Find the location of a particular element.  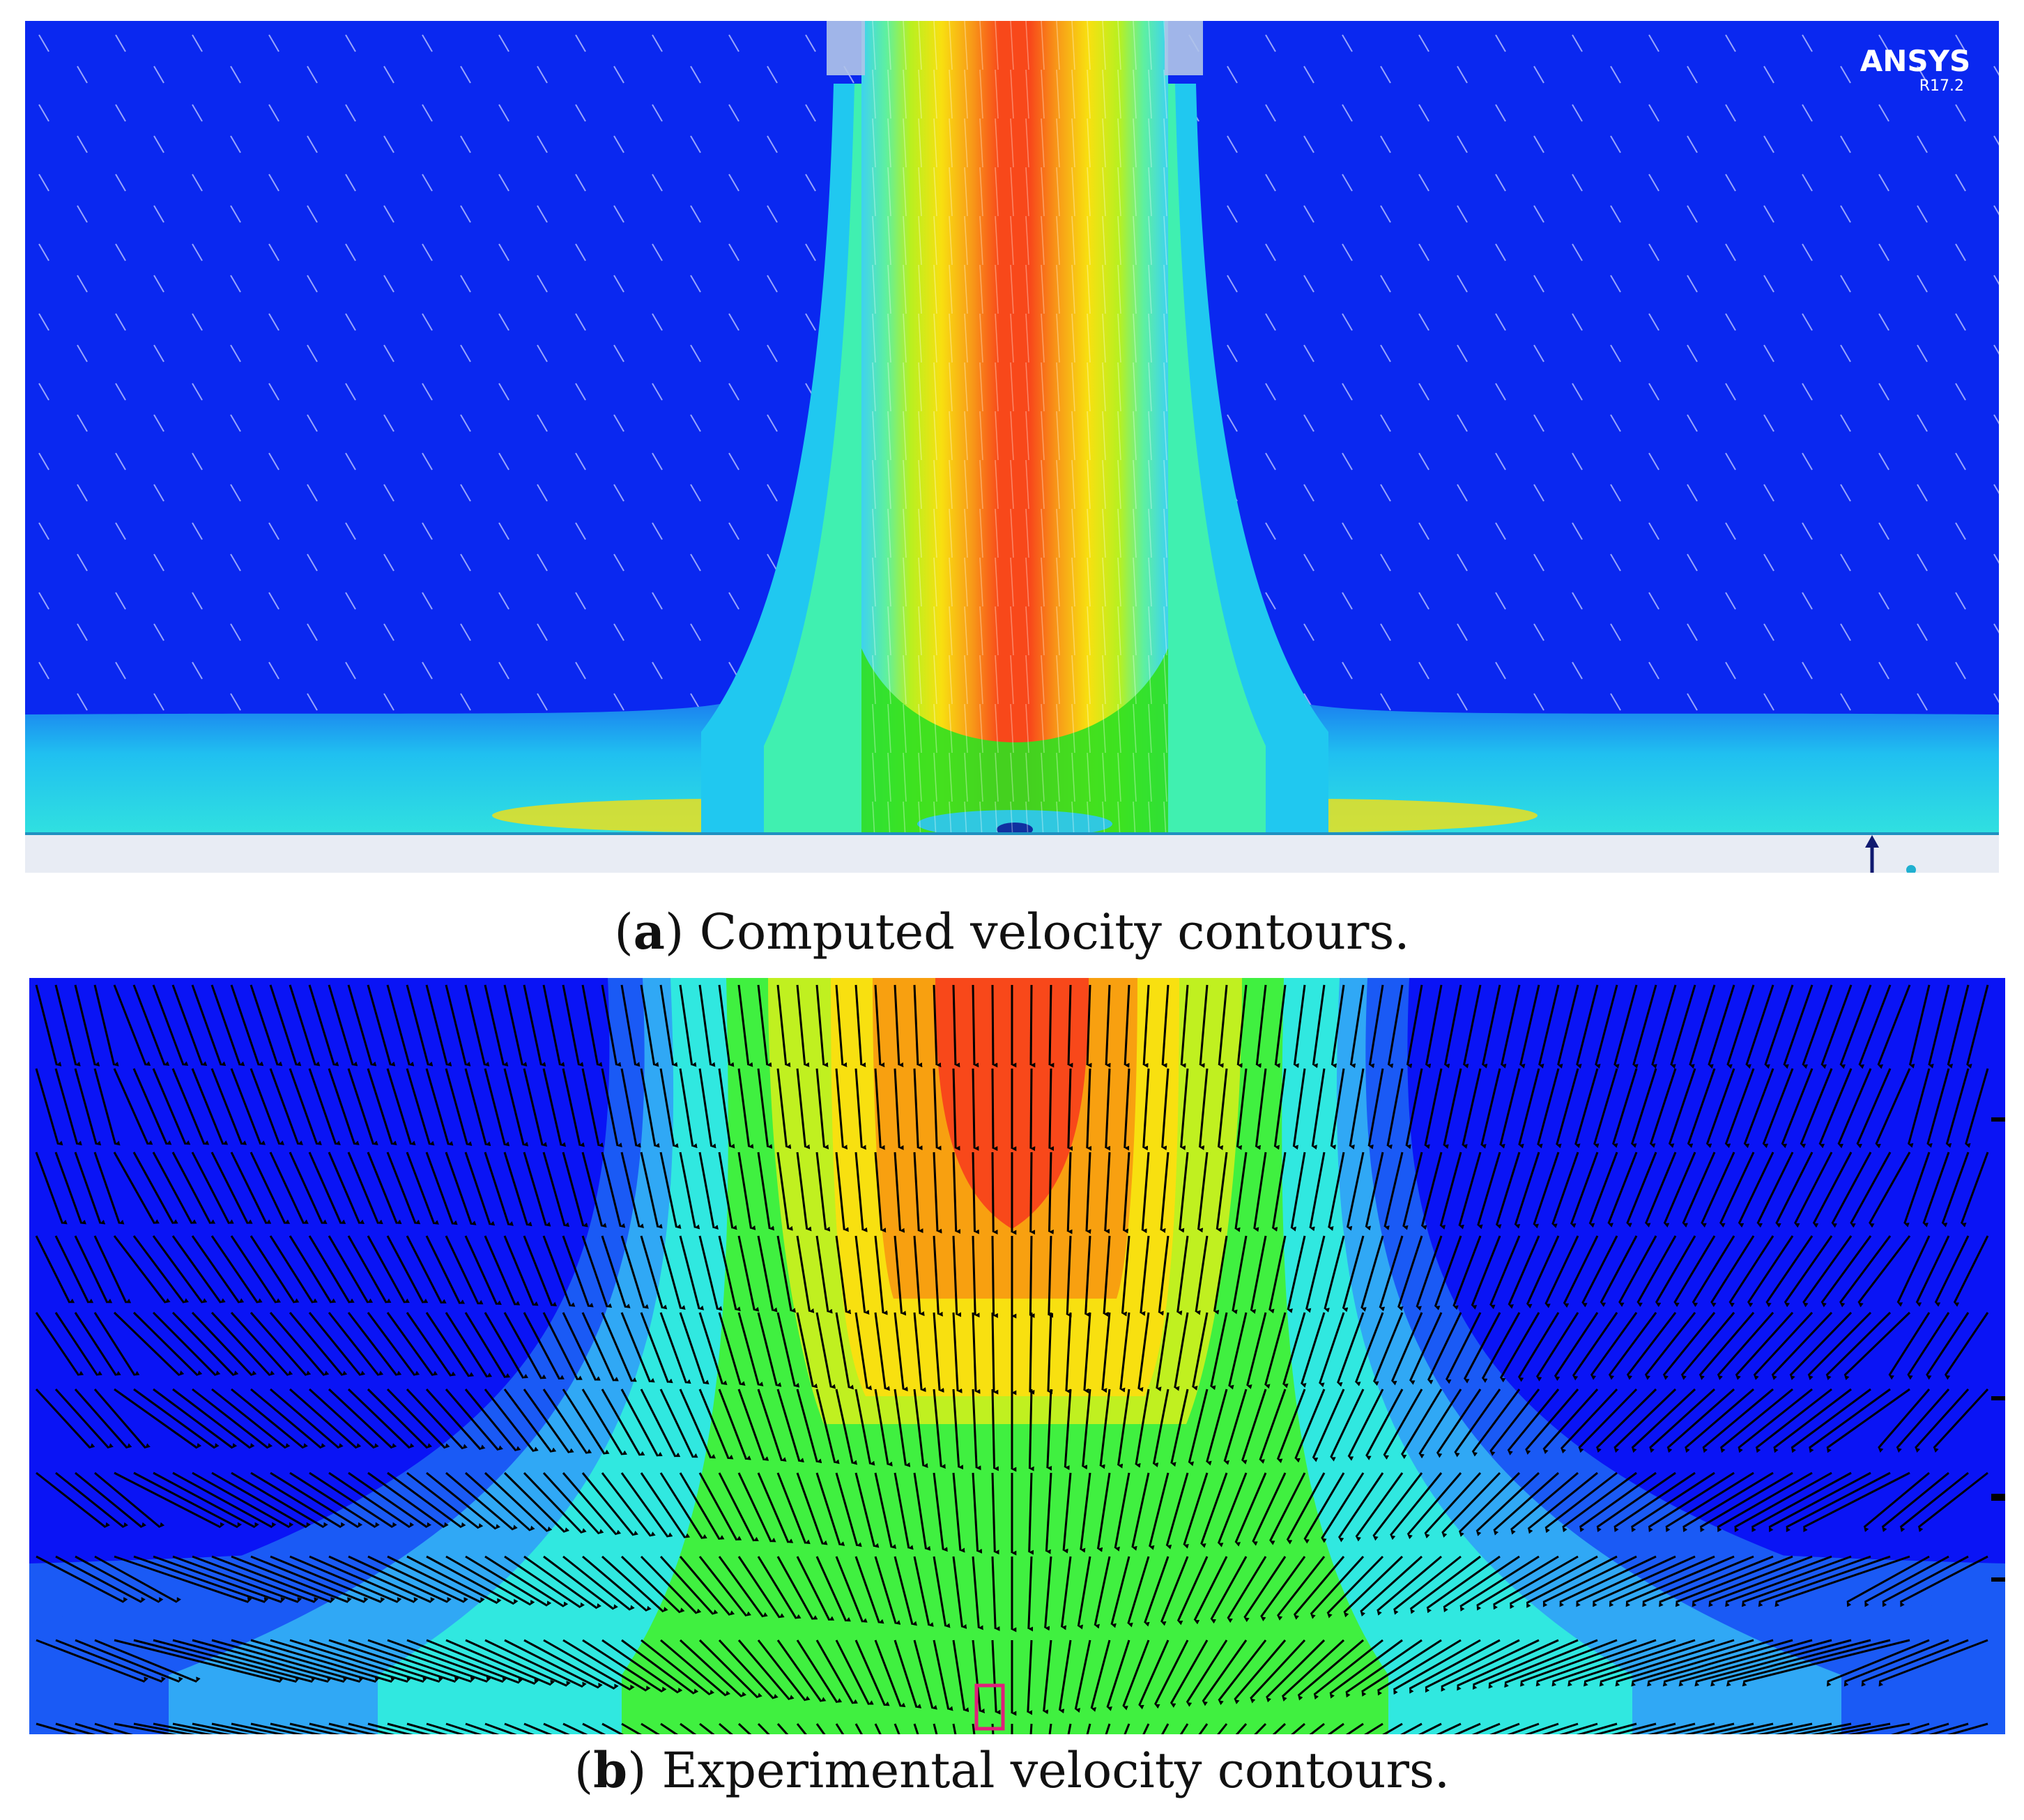

caption-panel-b: (b) Experimental velocity contours. is located at coordinates (1012, 1770).